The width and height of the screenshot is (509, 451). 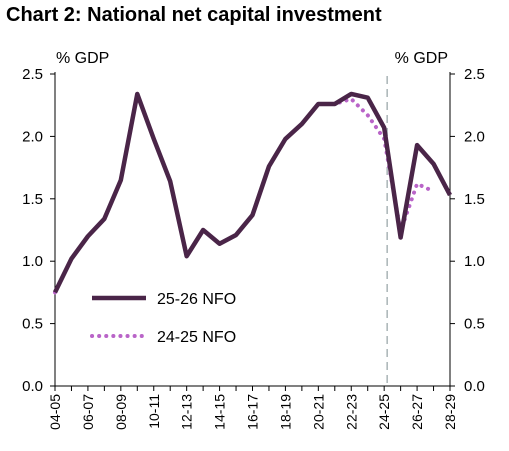 I want to click on x-tick-label: 28-29, so click(x=450, y=412).